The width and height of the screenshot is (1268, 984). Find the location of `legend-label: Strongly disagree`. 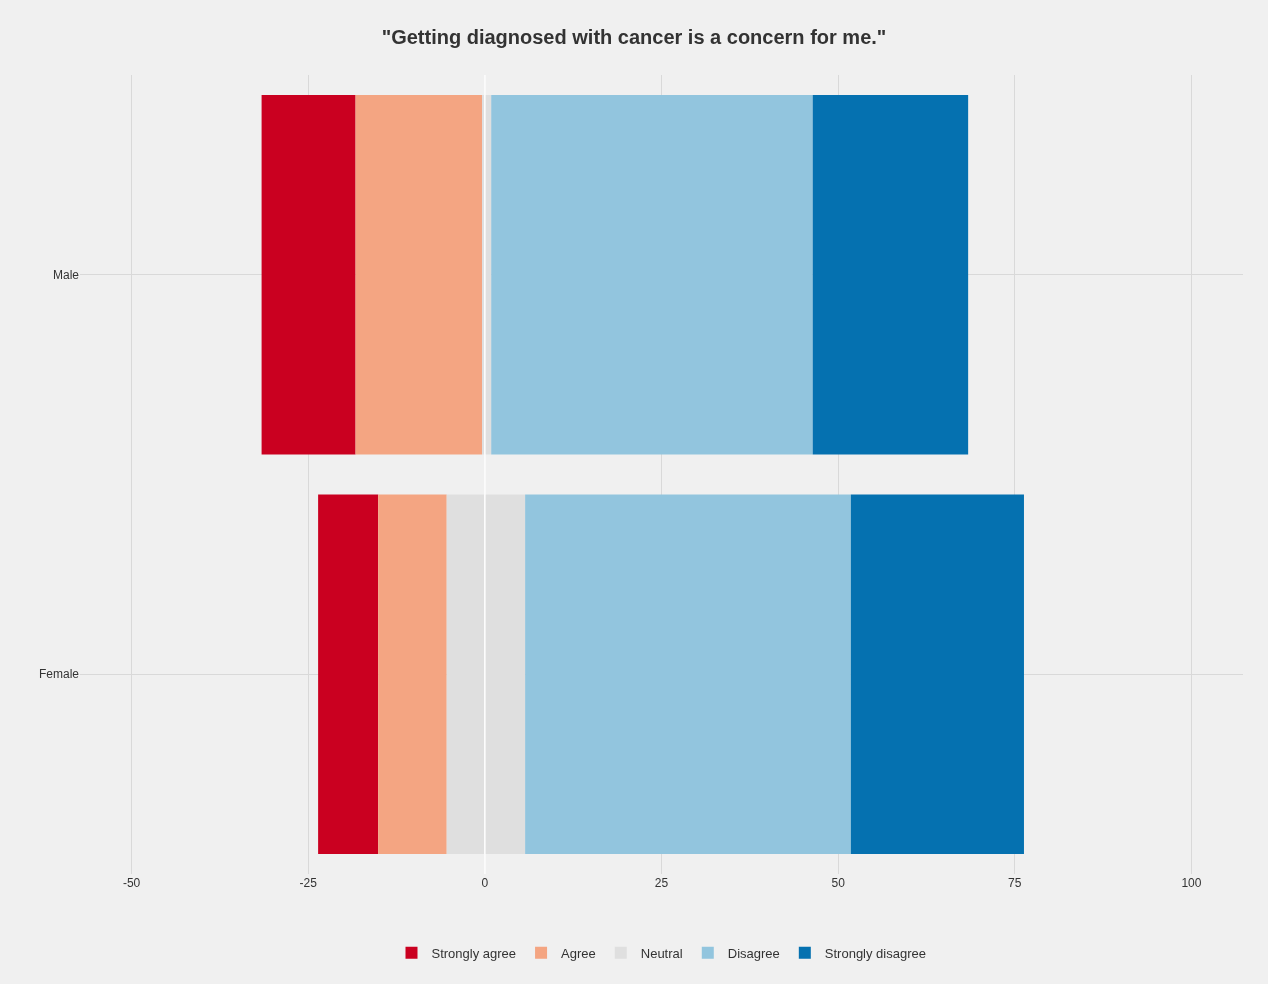

legend-label: Strongly disagree is located at coordinates (875, 953).